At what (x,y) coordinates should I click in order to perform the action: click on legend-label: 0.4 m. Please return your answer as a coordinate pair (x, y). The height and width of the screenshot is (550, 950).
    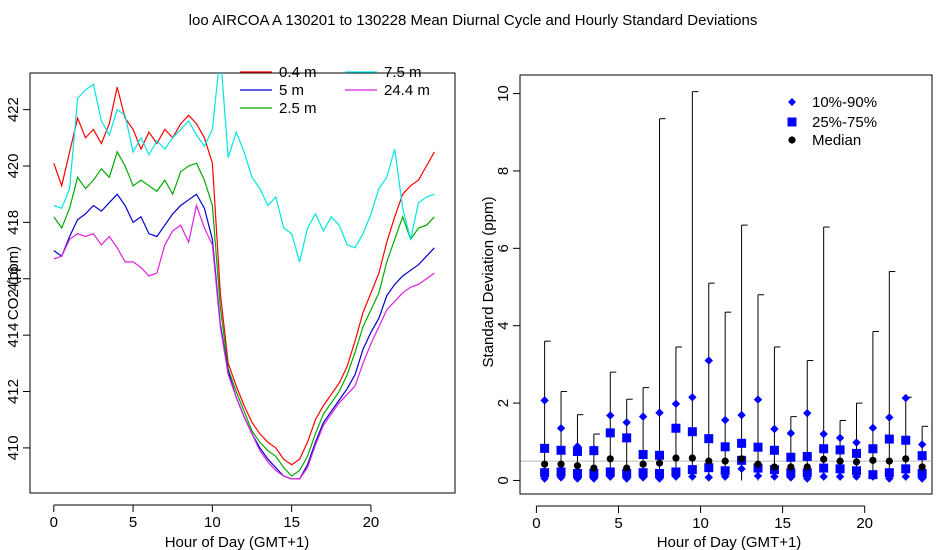
    Looking at the image, I should click on (298, 72).